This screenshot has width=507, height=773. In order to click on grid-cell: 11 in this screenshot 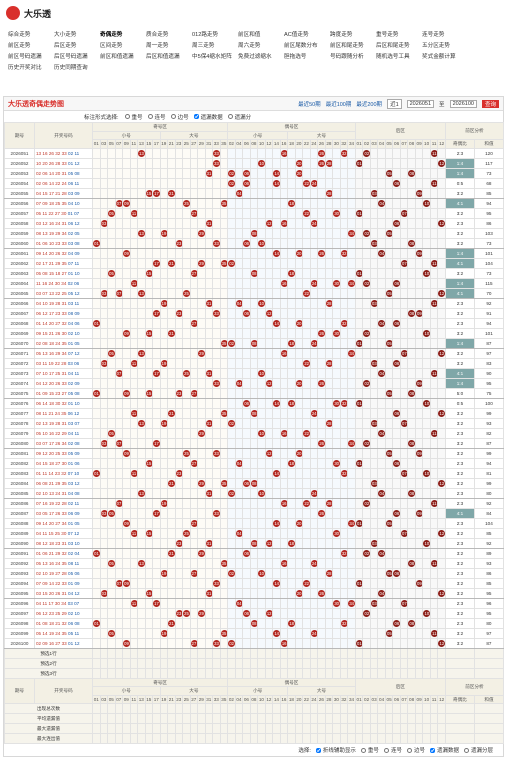, I will do `click(133, 473)`.